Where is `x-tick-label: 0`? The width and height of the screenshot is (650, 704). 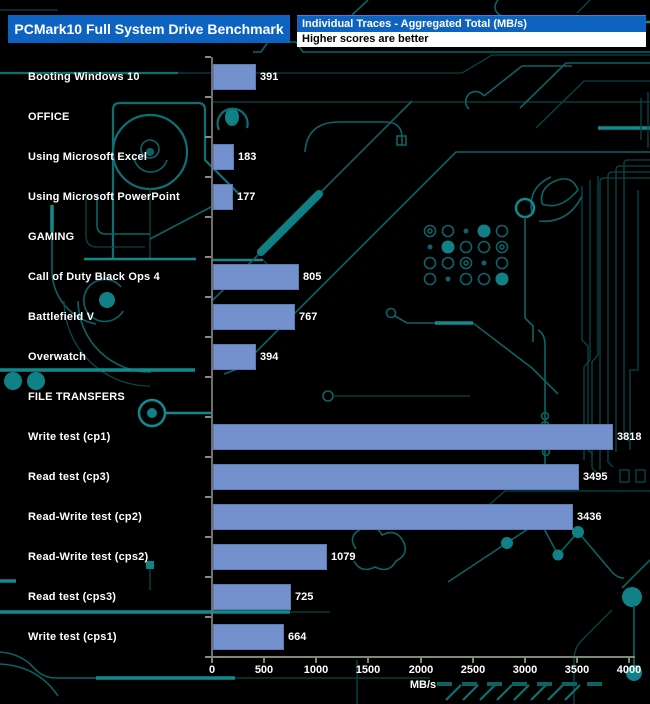
x-tick-label: 0 is located at coordinates (212, 670).